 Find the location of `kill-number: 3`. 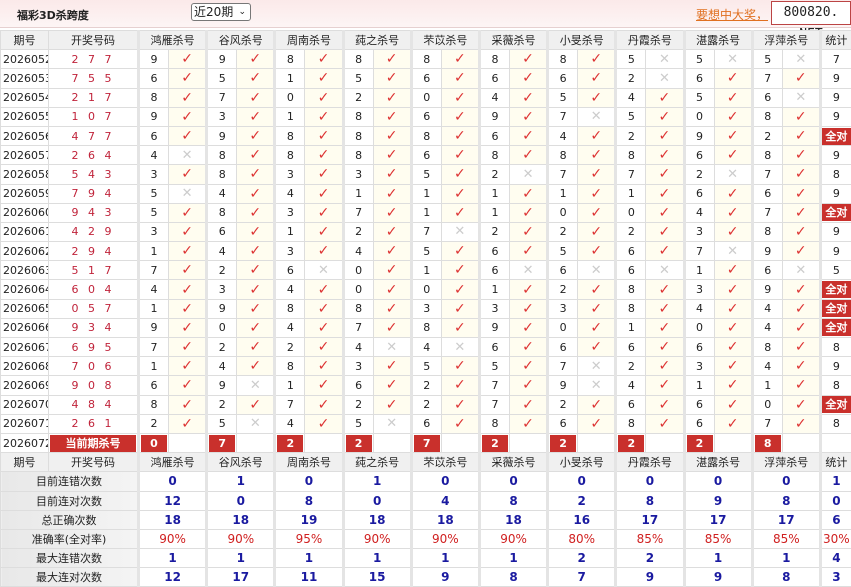

kill-number: 3 is located at coordinates (290, 174).